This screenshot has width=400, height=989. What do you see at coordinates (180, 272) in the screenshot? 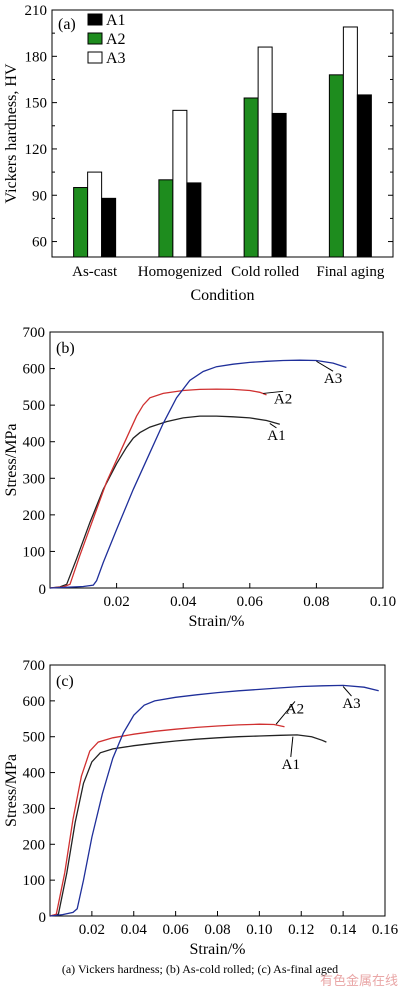
I see `x-tick-label: Homogenized` at bounding box center [180, 272].